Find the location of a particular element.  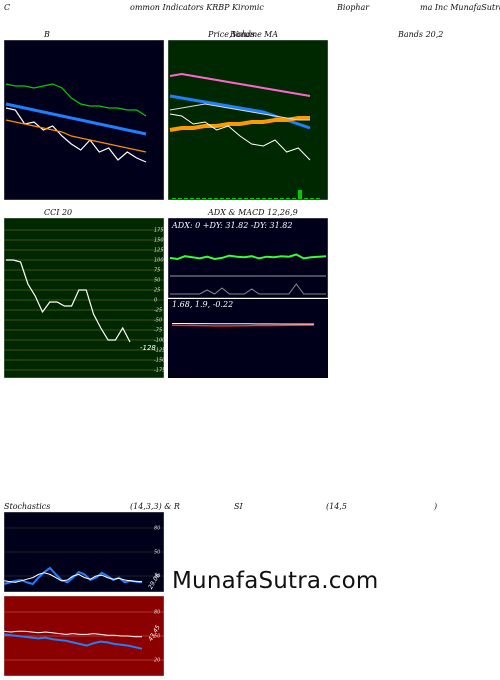

macd-chart: 1.68, 1.9, -0.22 is located at coordinates (248, 338).